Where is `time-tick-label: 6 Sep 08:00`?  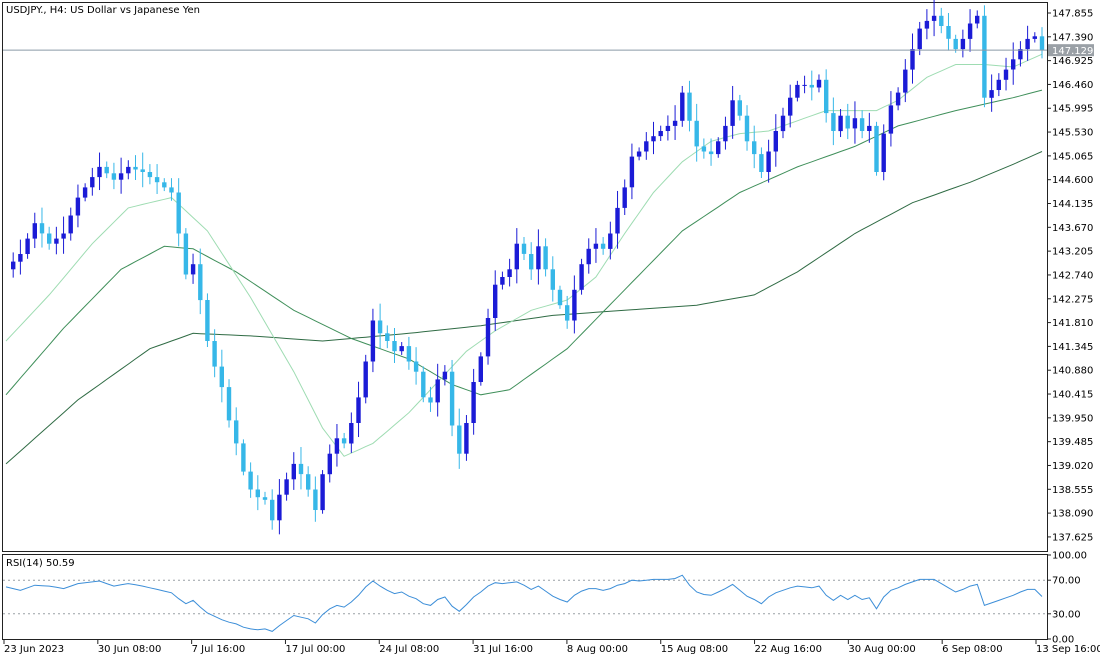
time-tick-label: 6 Sep 08:00 is located at coordinates (972, 649).